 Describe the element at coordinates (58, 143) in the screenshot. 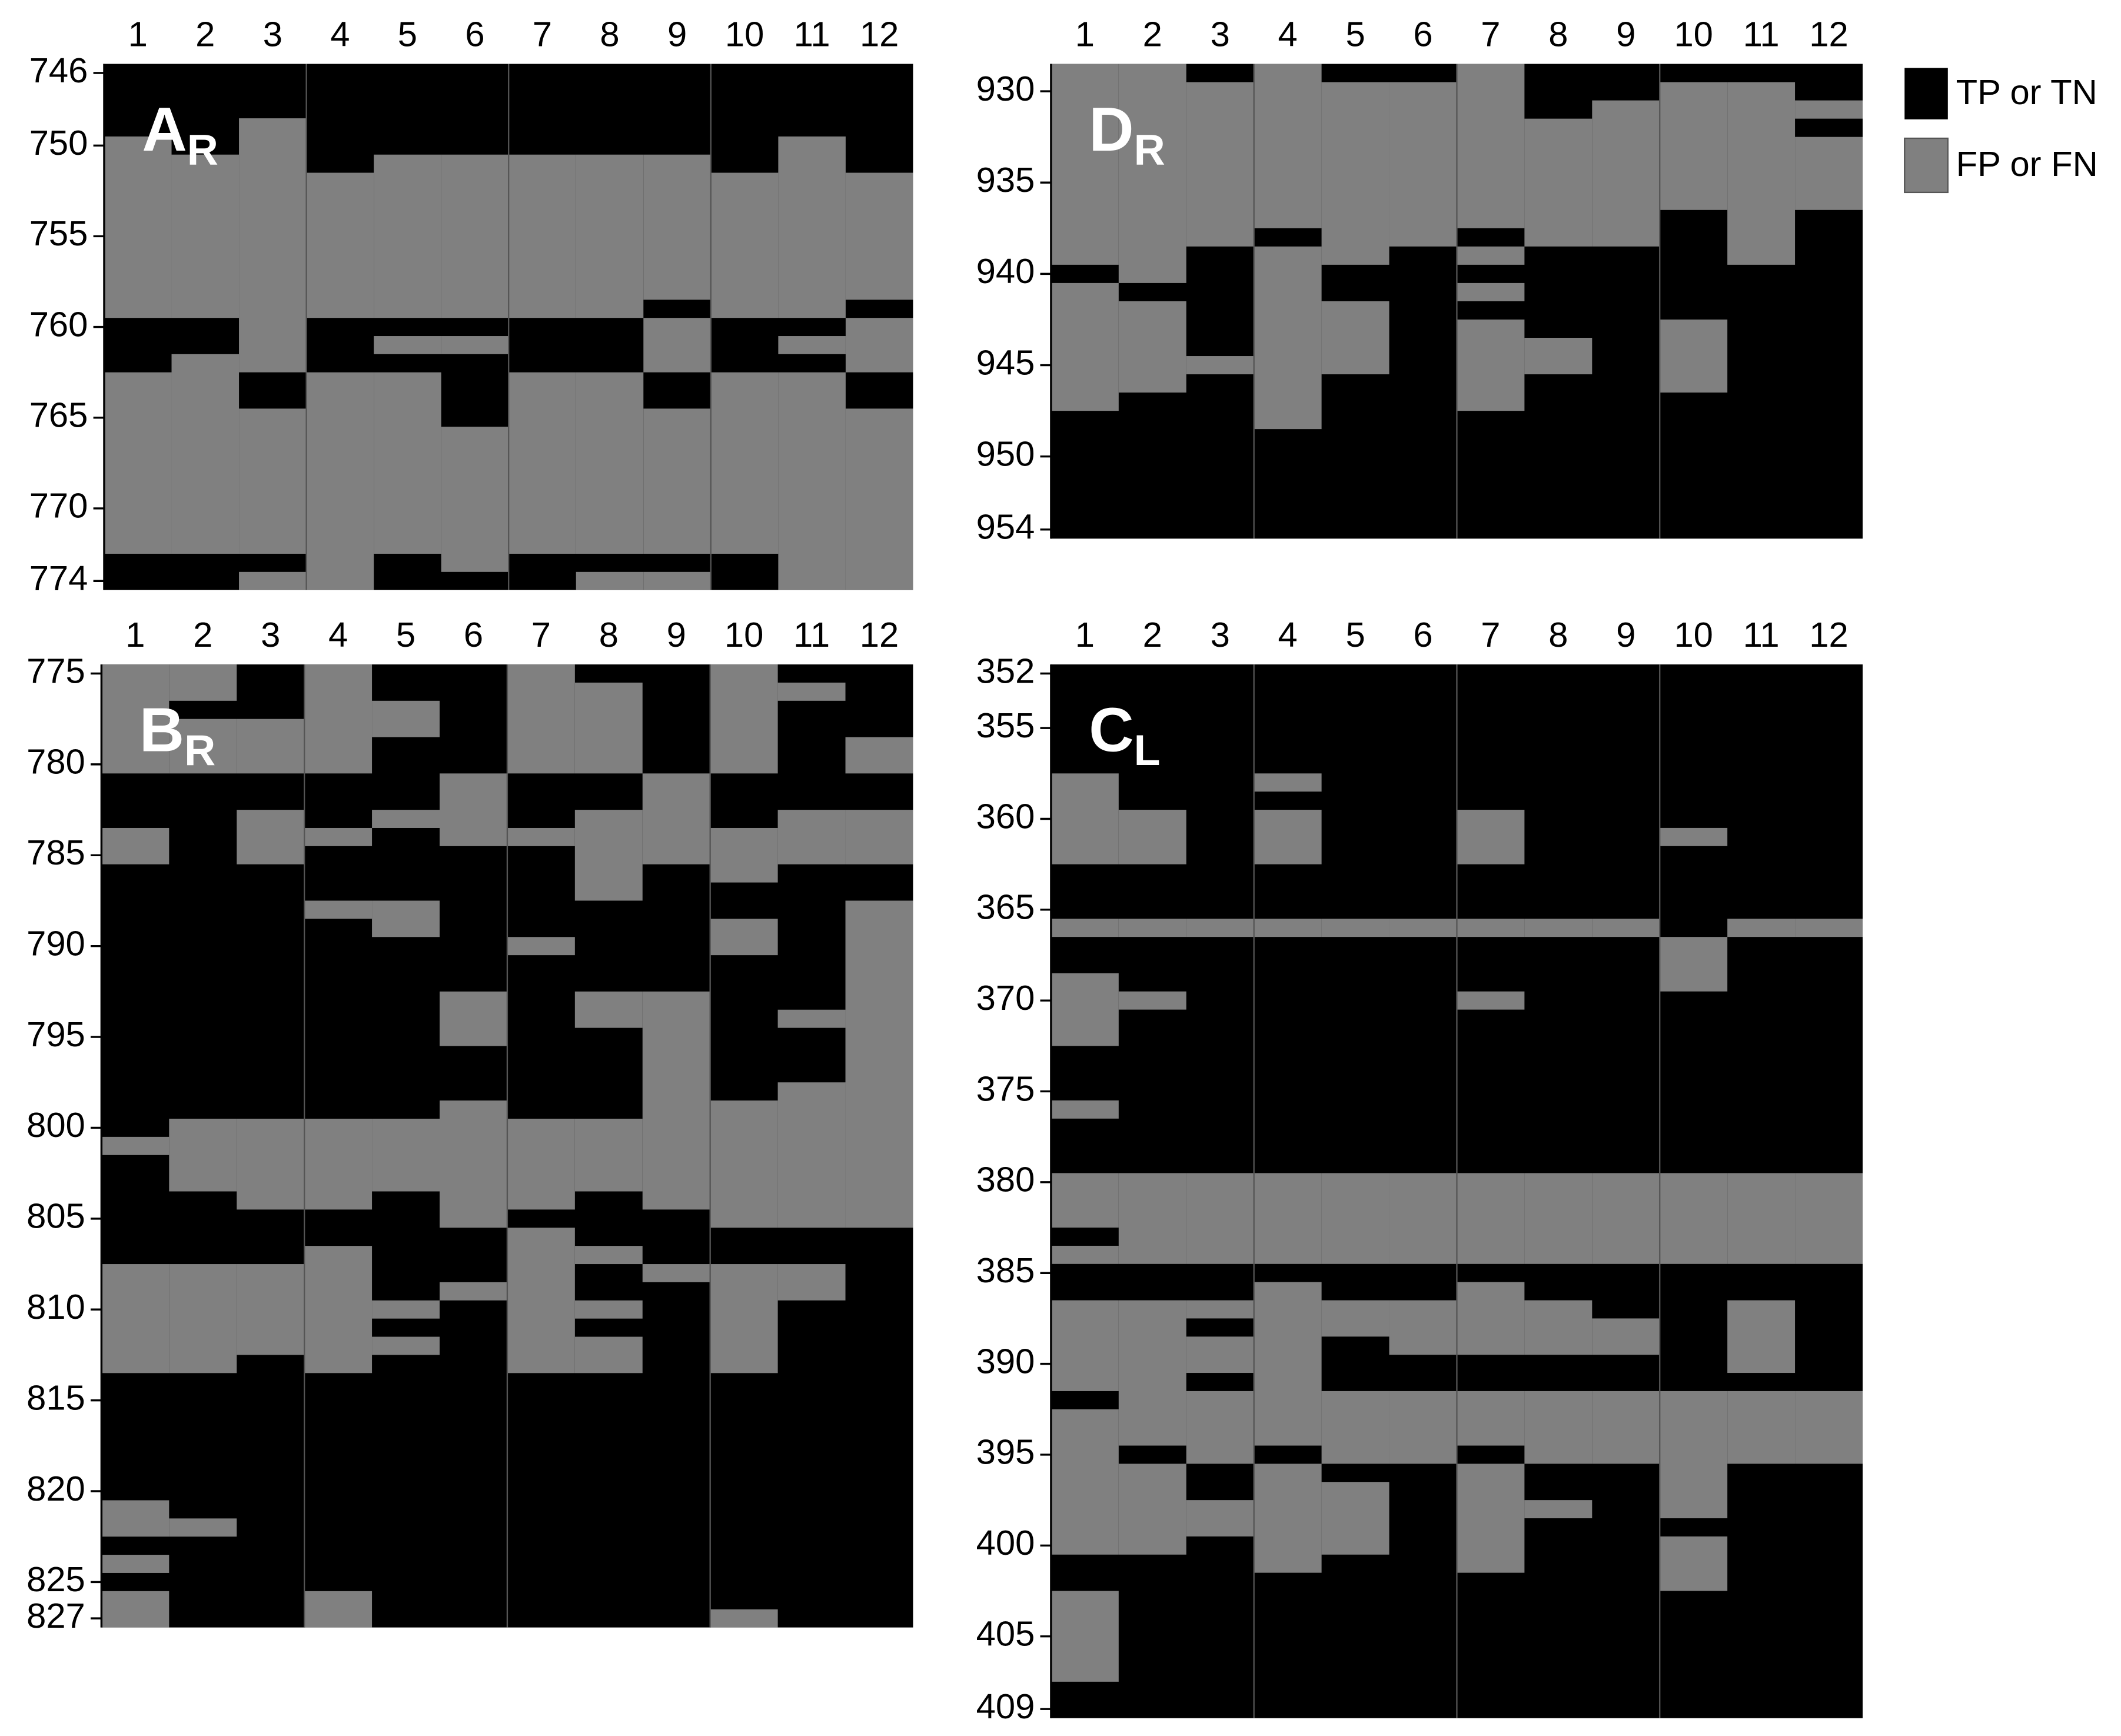

I see `y-tick-label: 750` at that location.